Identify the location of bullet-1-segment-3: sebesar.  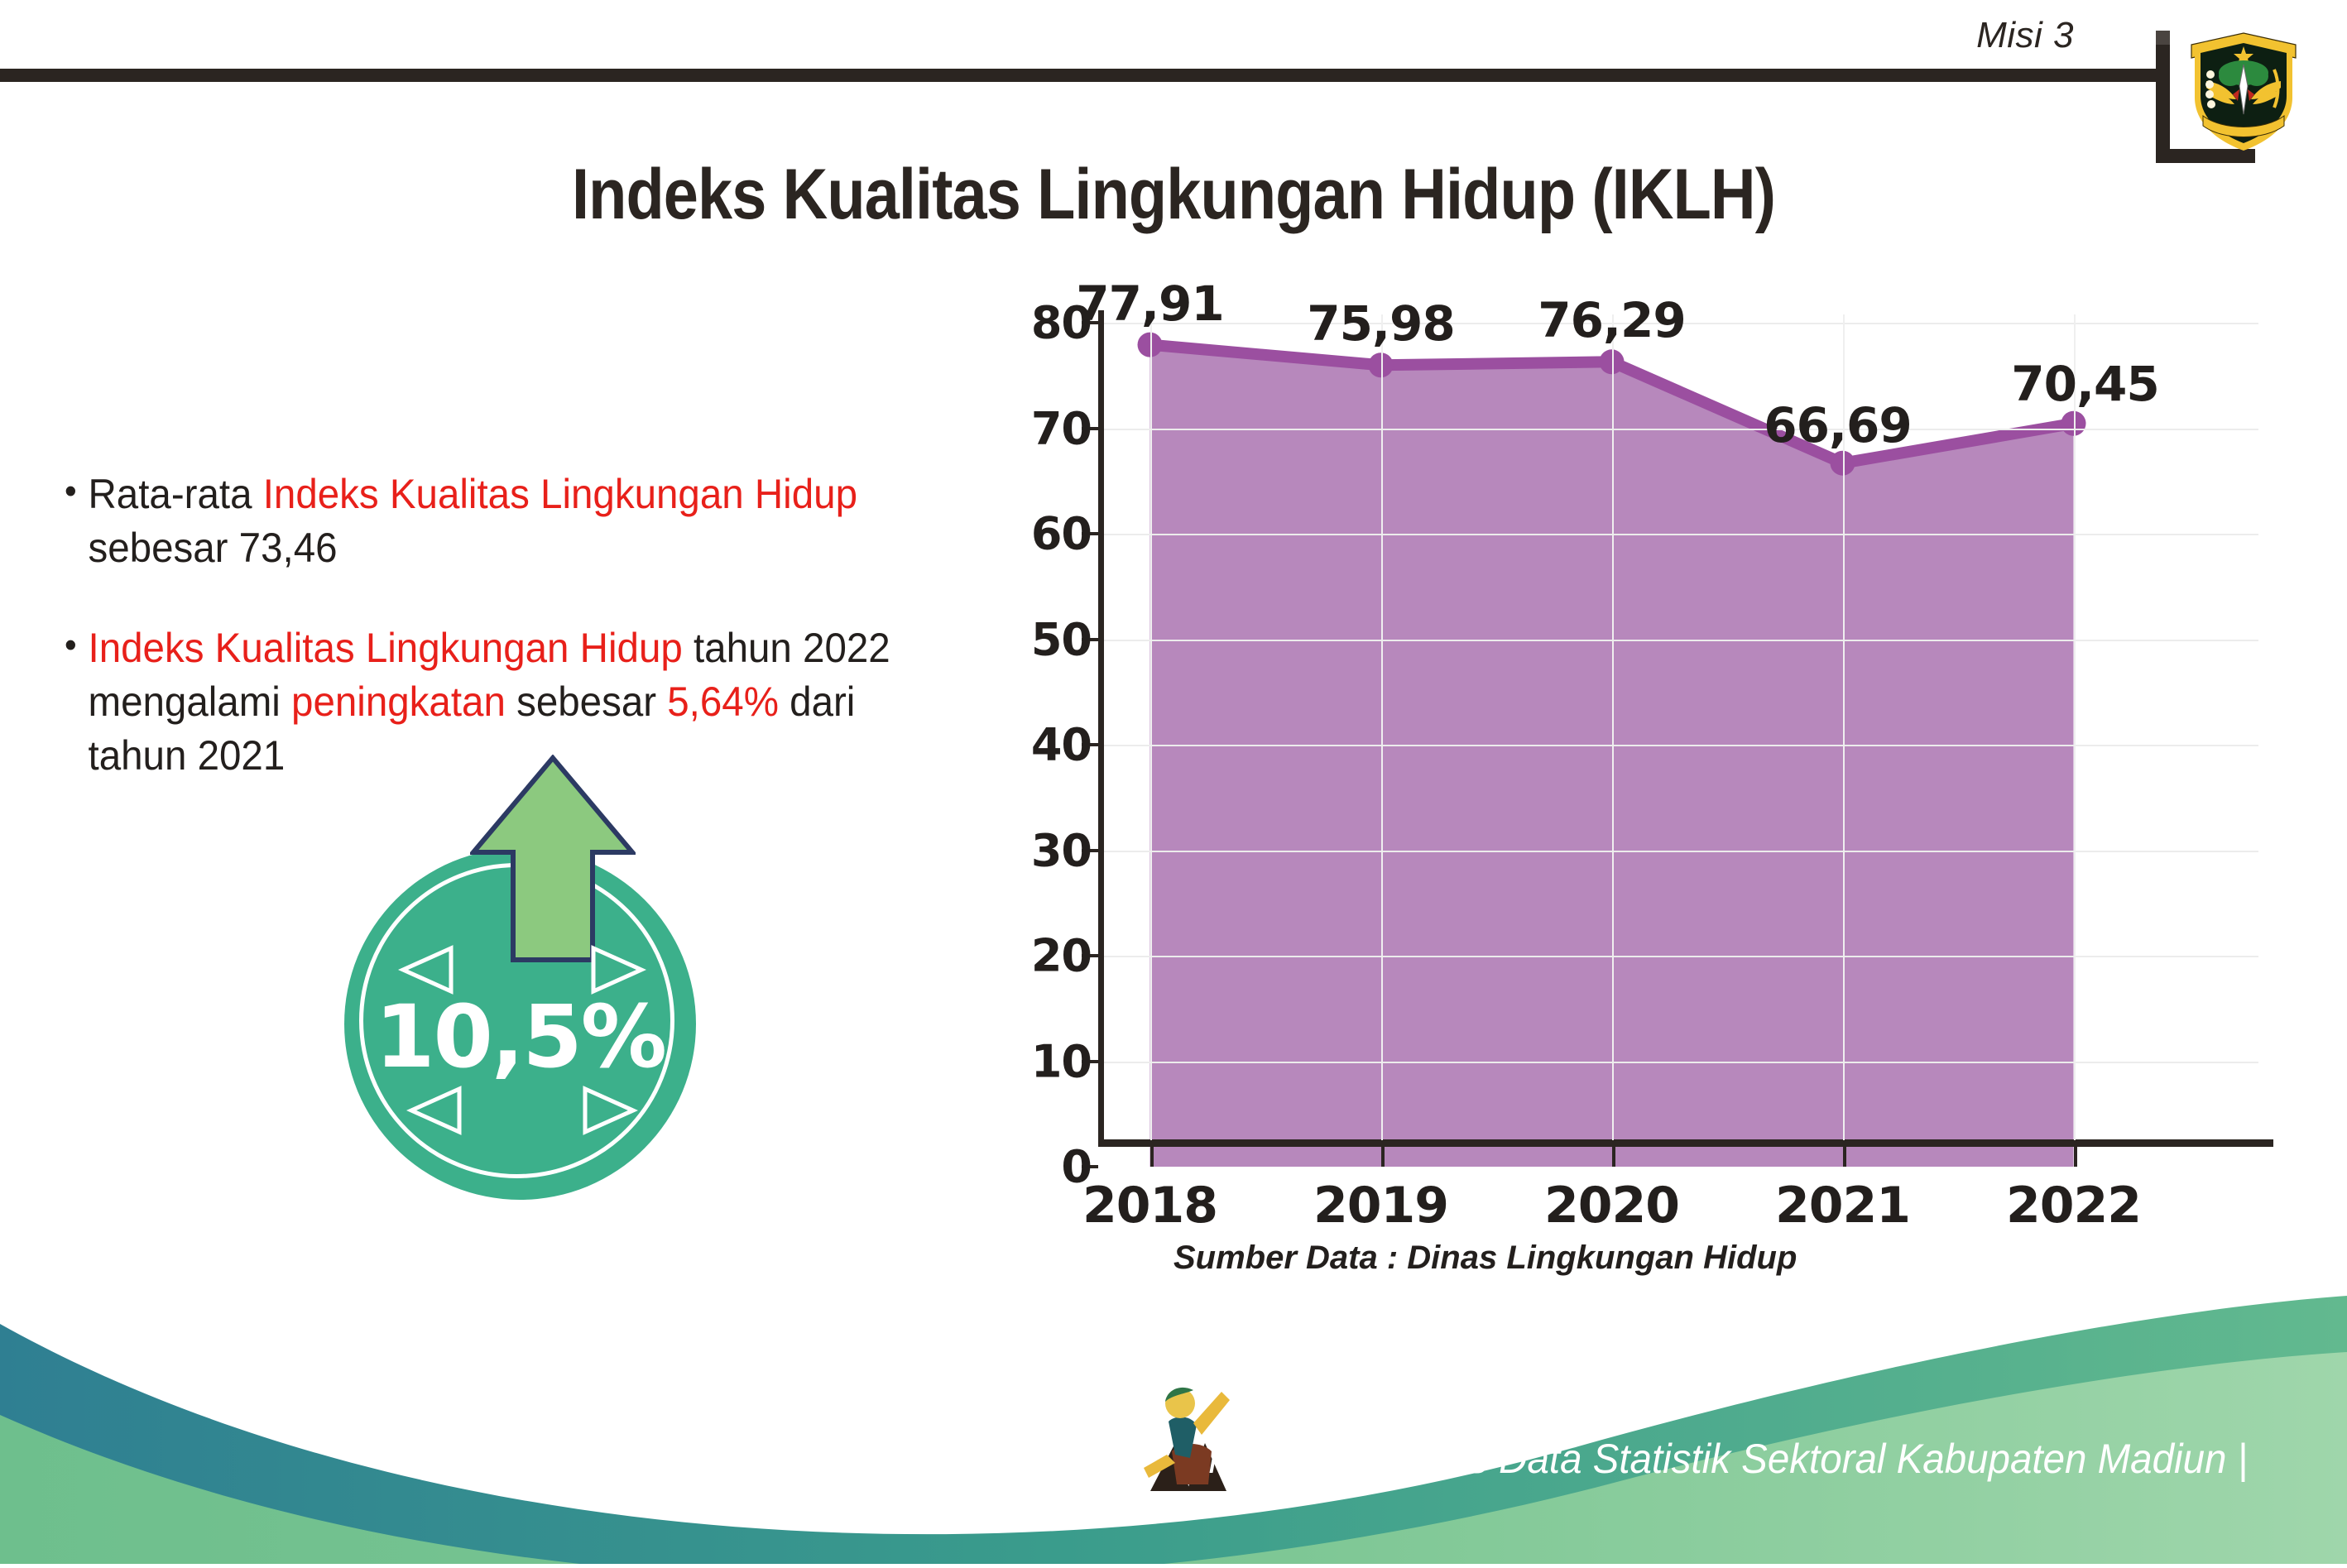
(586, 702).